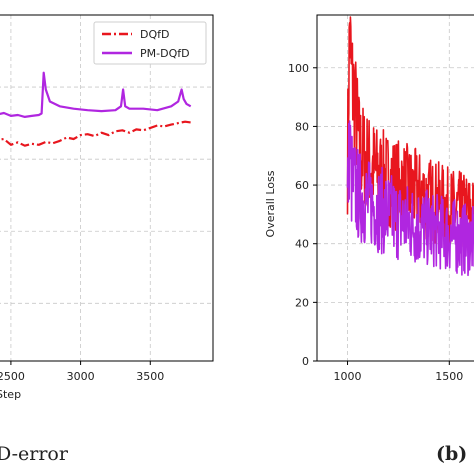 The height and width of the screenshot is (474, 474). I want to click on series-line-dqfd, so click(96, 133).